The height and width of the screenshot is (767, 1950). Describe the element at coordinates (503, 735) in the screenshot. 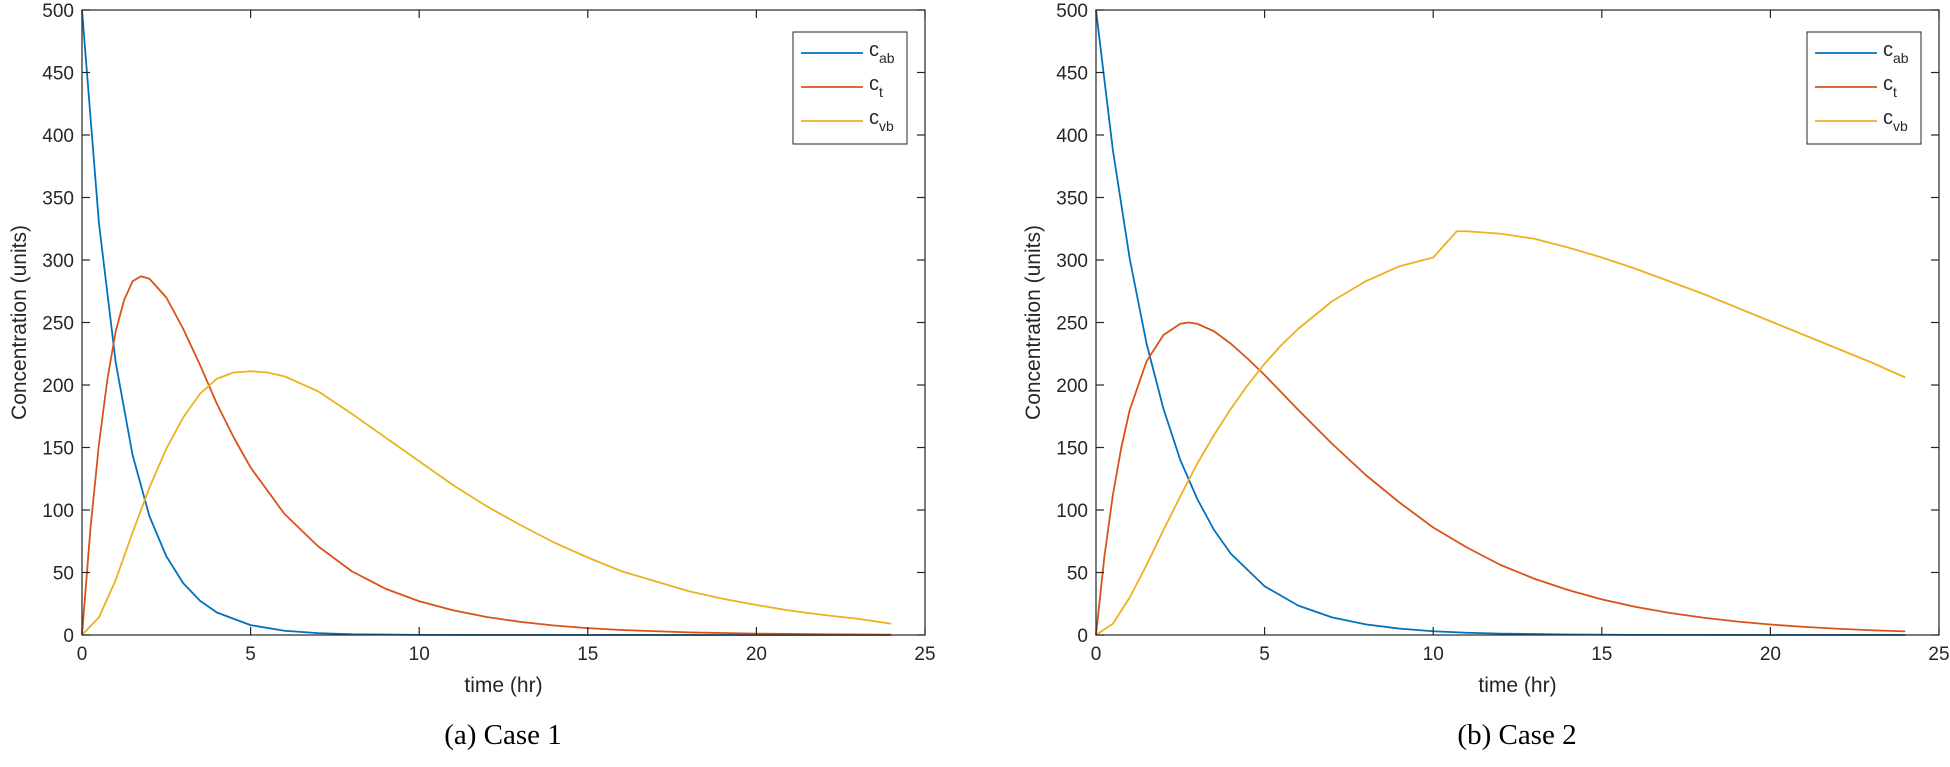

I see `panel-caption: (a) Case 1` at that location.